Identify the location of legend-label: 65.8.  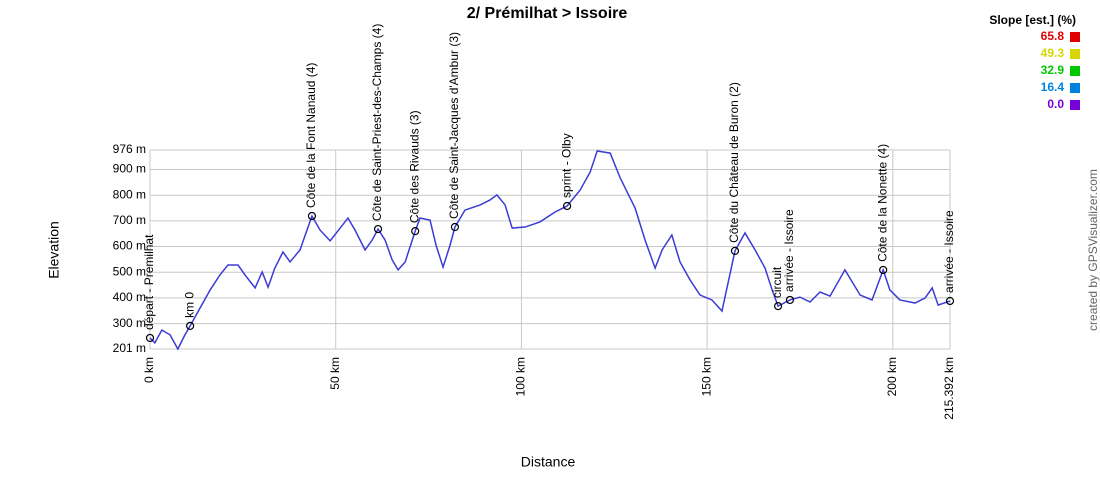
(1053, 36).